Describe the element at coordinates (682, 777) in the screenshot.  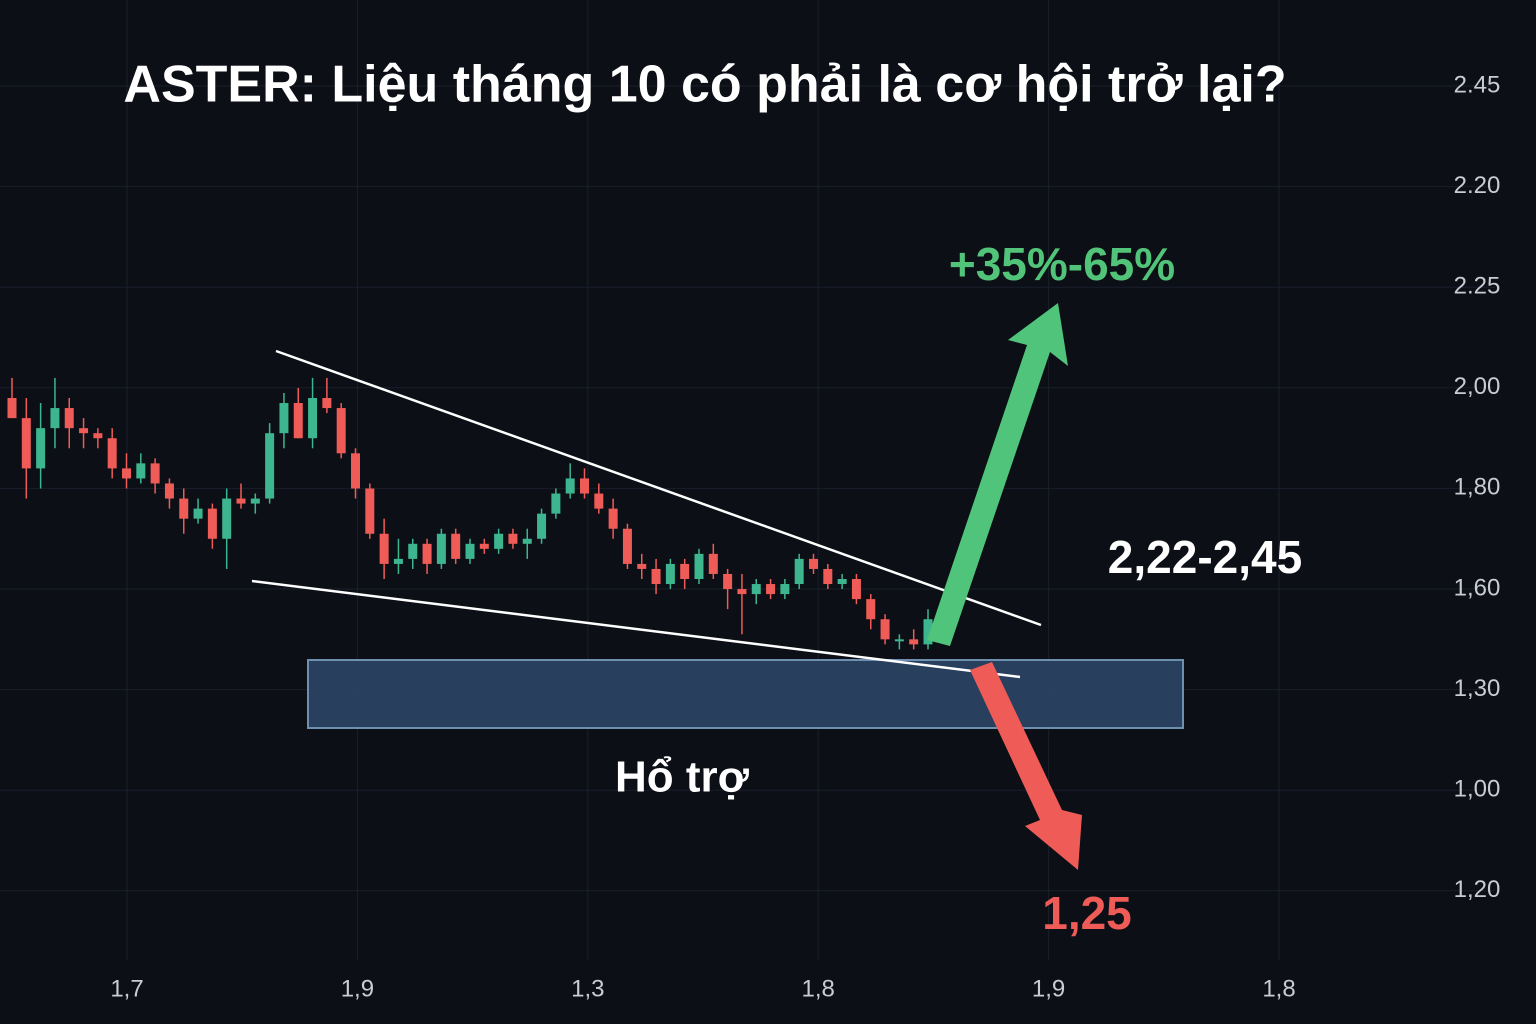
I see `support-label: Hổ trợ` at that location.